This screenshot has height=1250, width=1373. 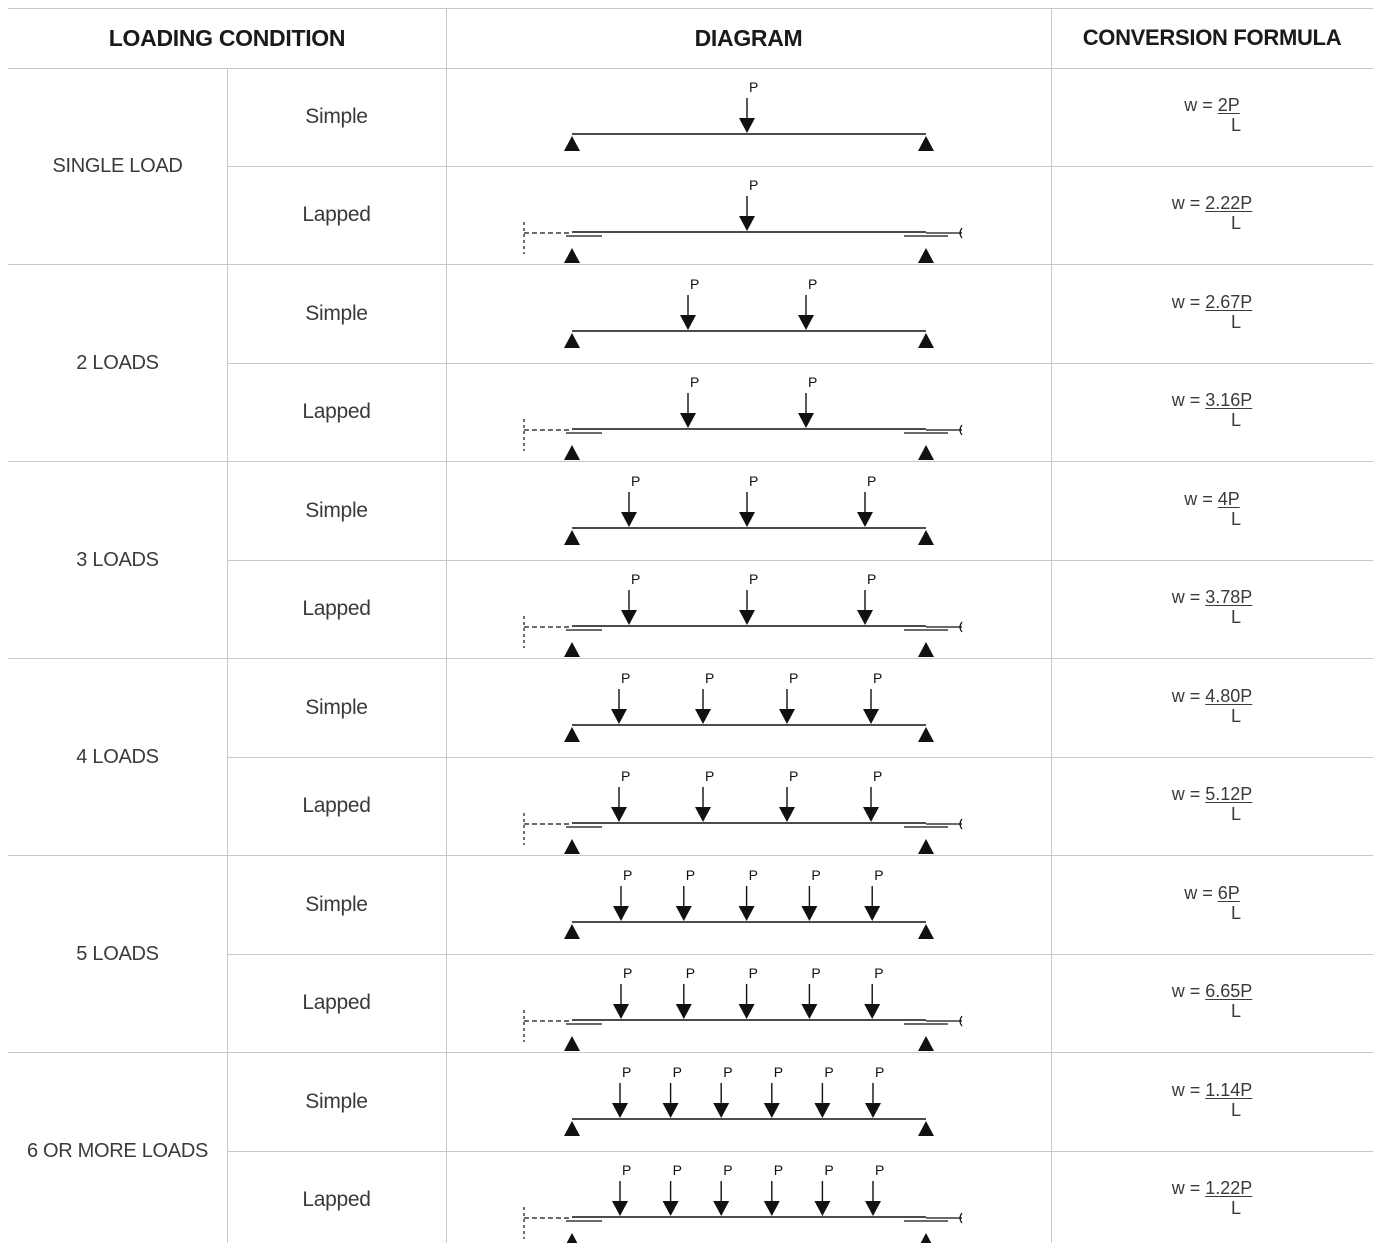 What do you see at coordinates (1229, 597) in the screenshot?
I see `formula-numerator: 3.78P` at bounding box center [1229, 597].